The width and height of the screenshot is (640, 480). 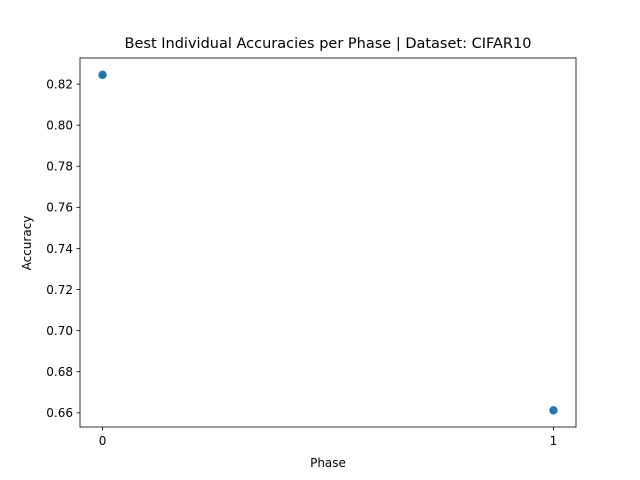 I want to click on y-axis-label: Accuracy, so click(x=27, y=243).